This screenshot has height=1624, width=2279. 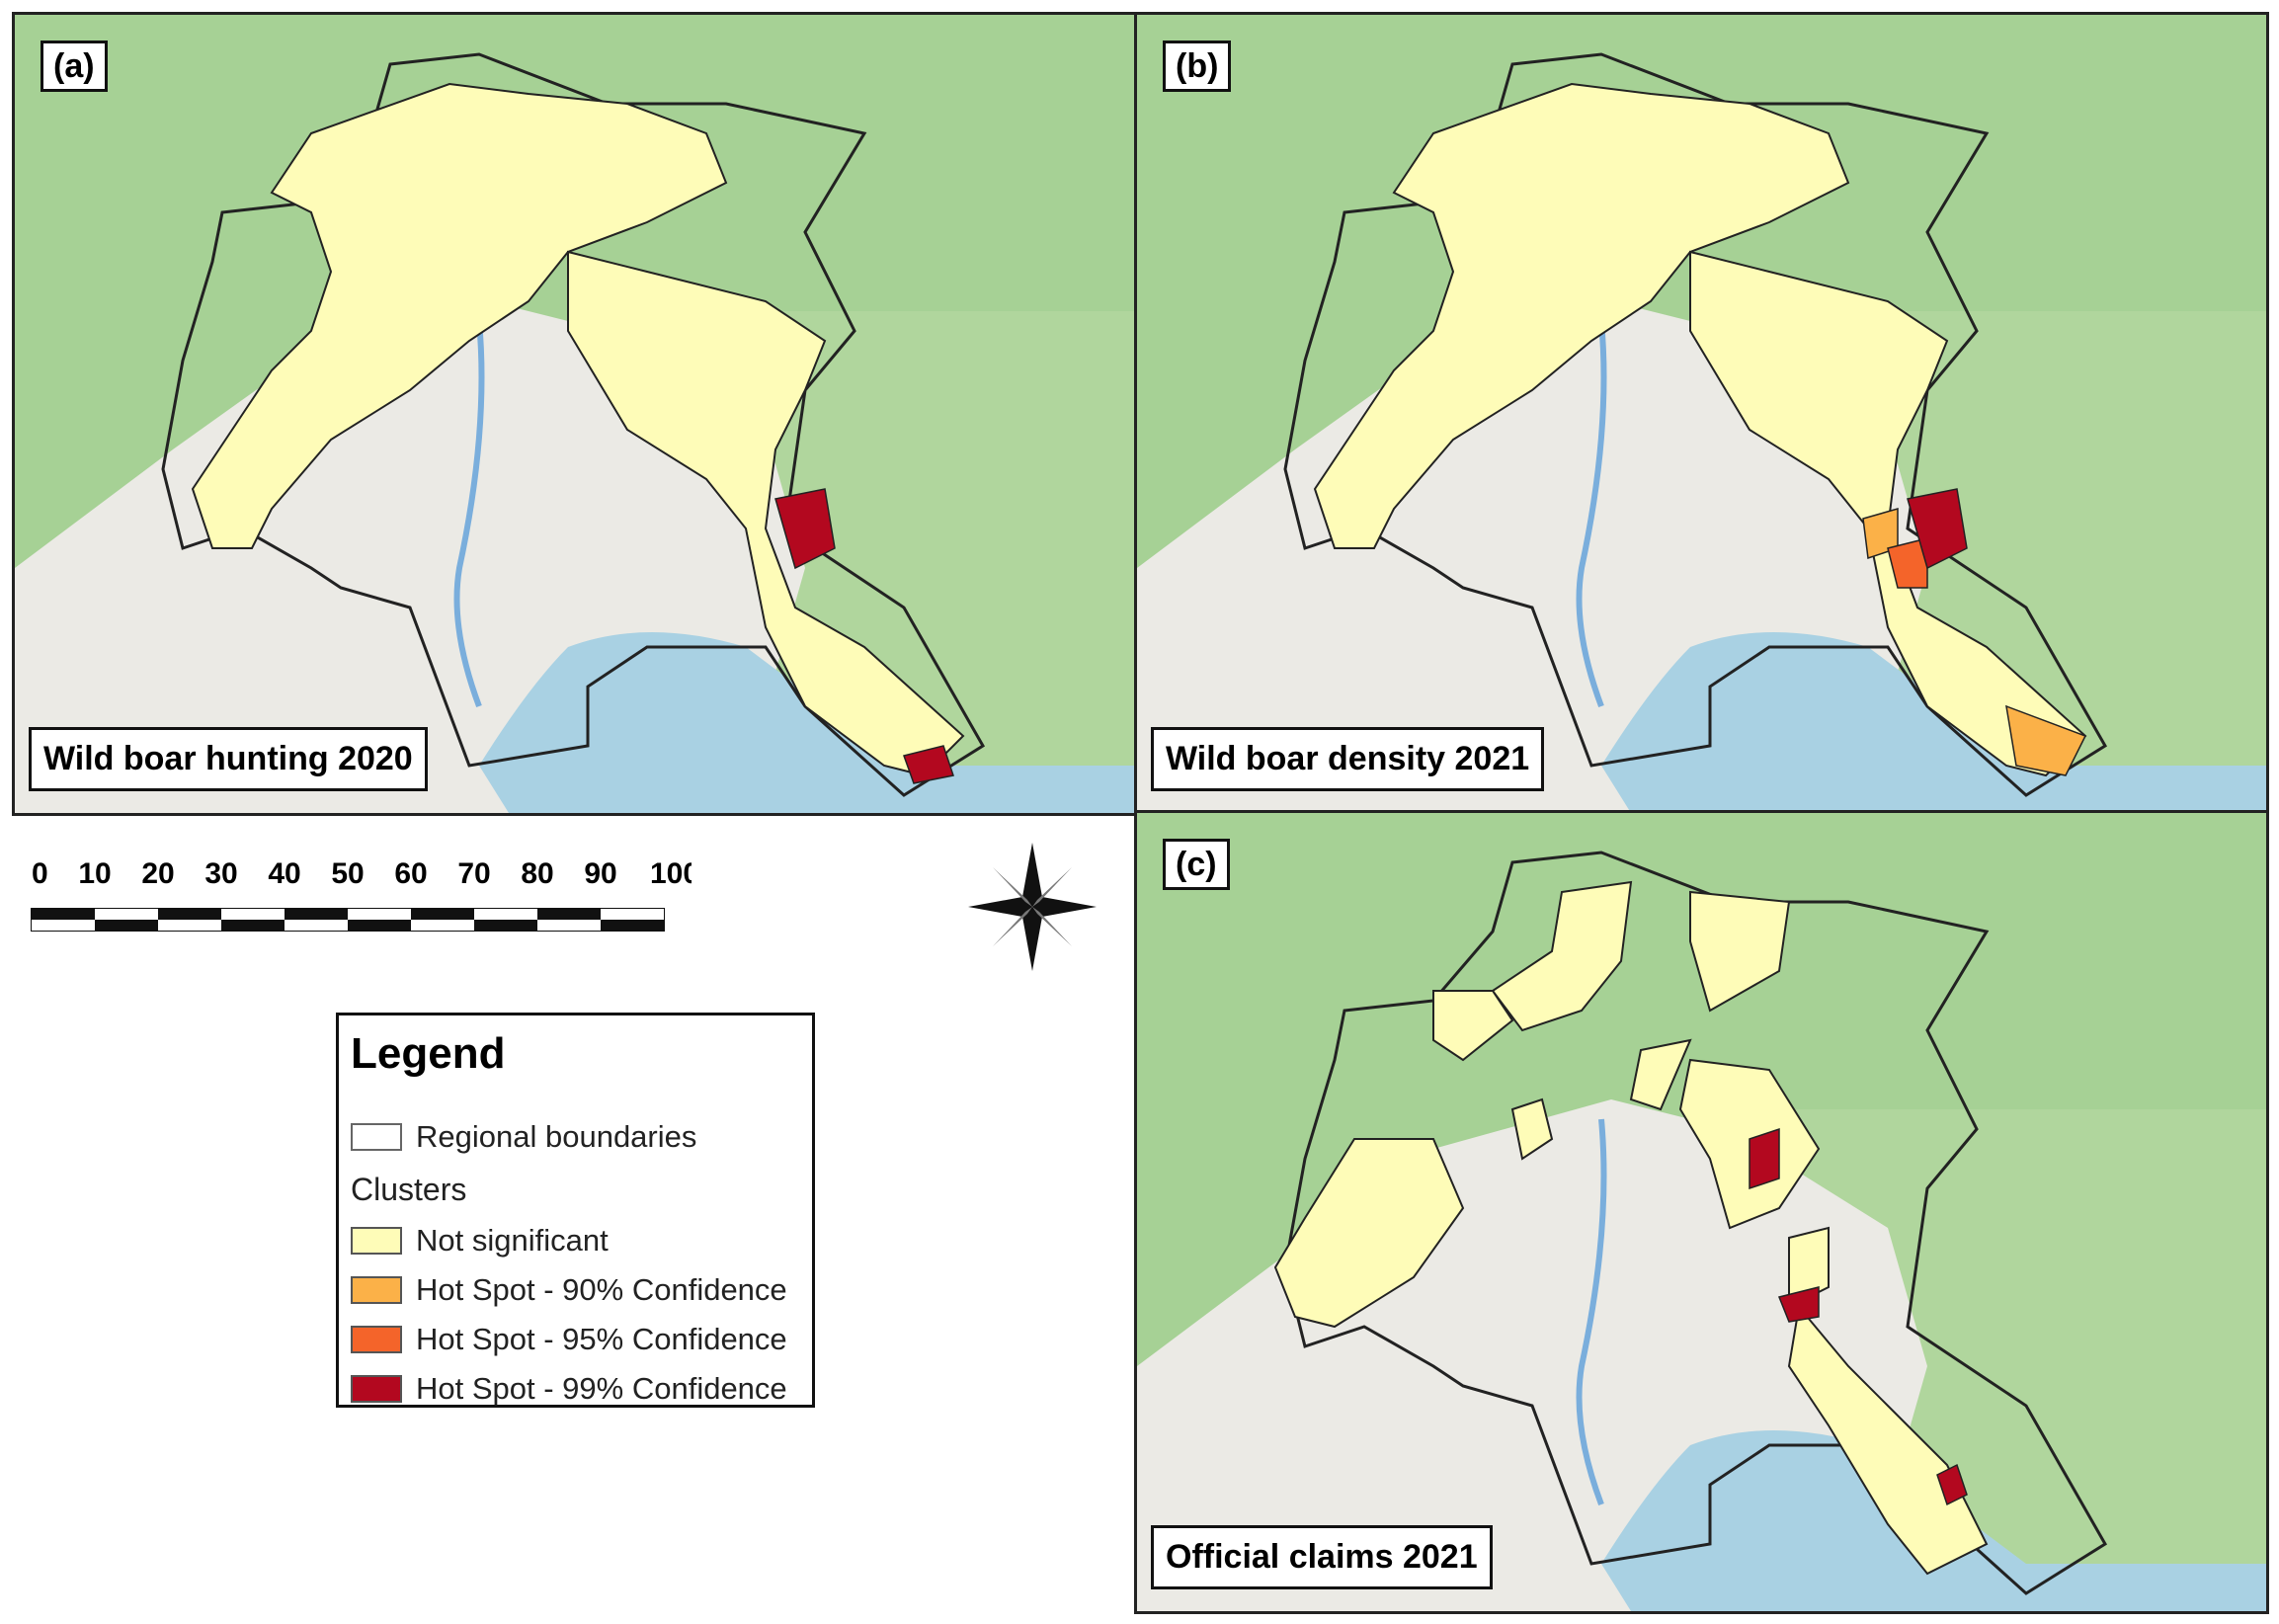 I want to click on scale-bar: 0 10 20 30 40 50 60 70 80 90 100 km, so click(x=385, y=892).